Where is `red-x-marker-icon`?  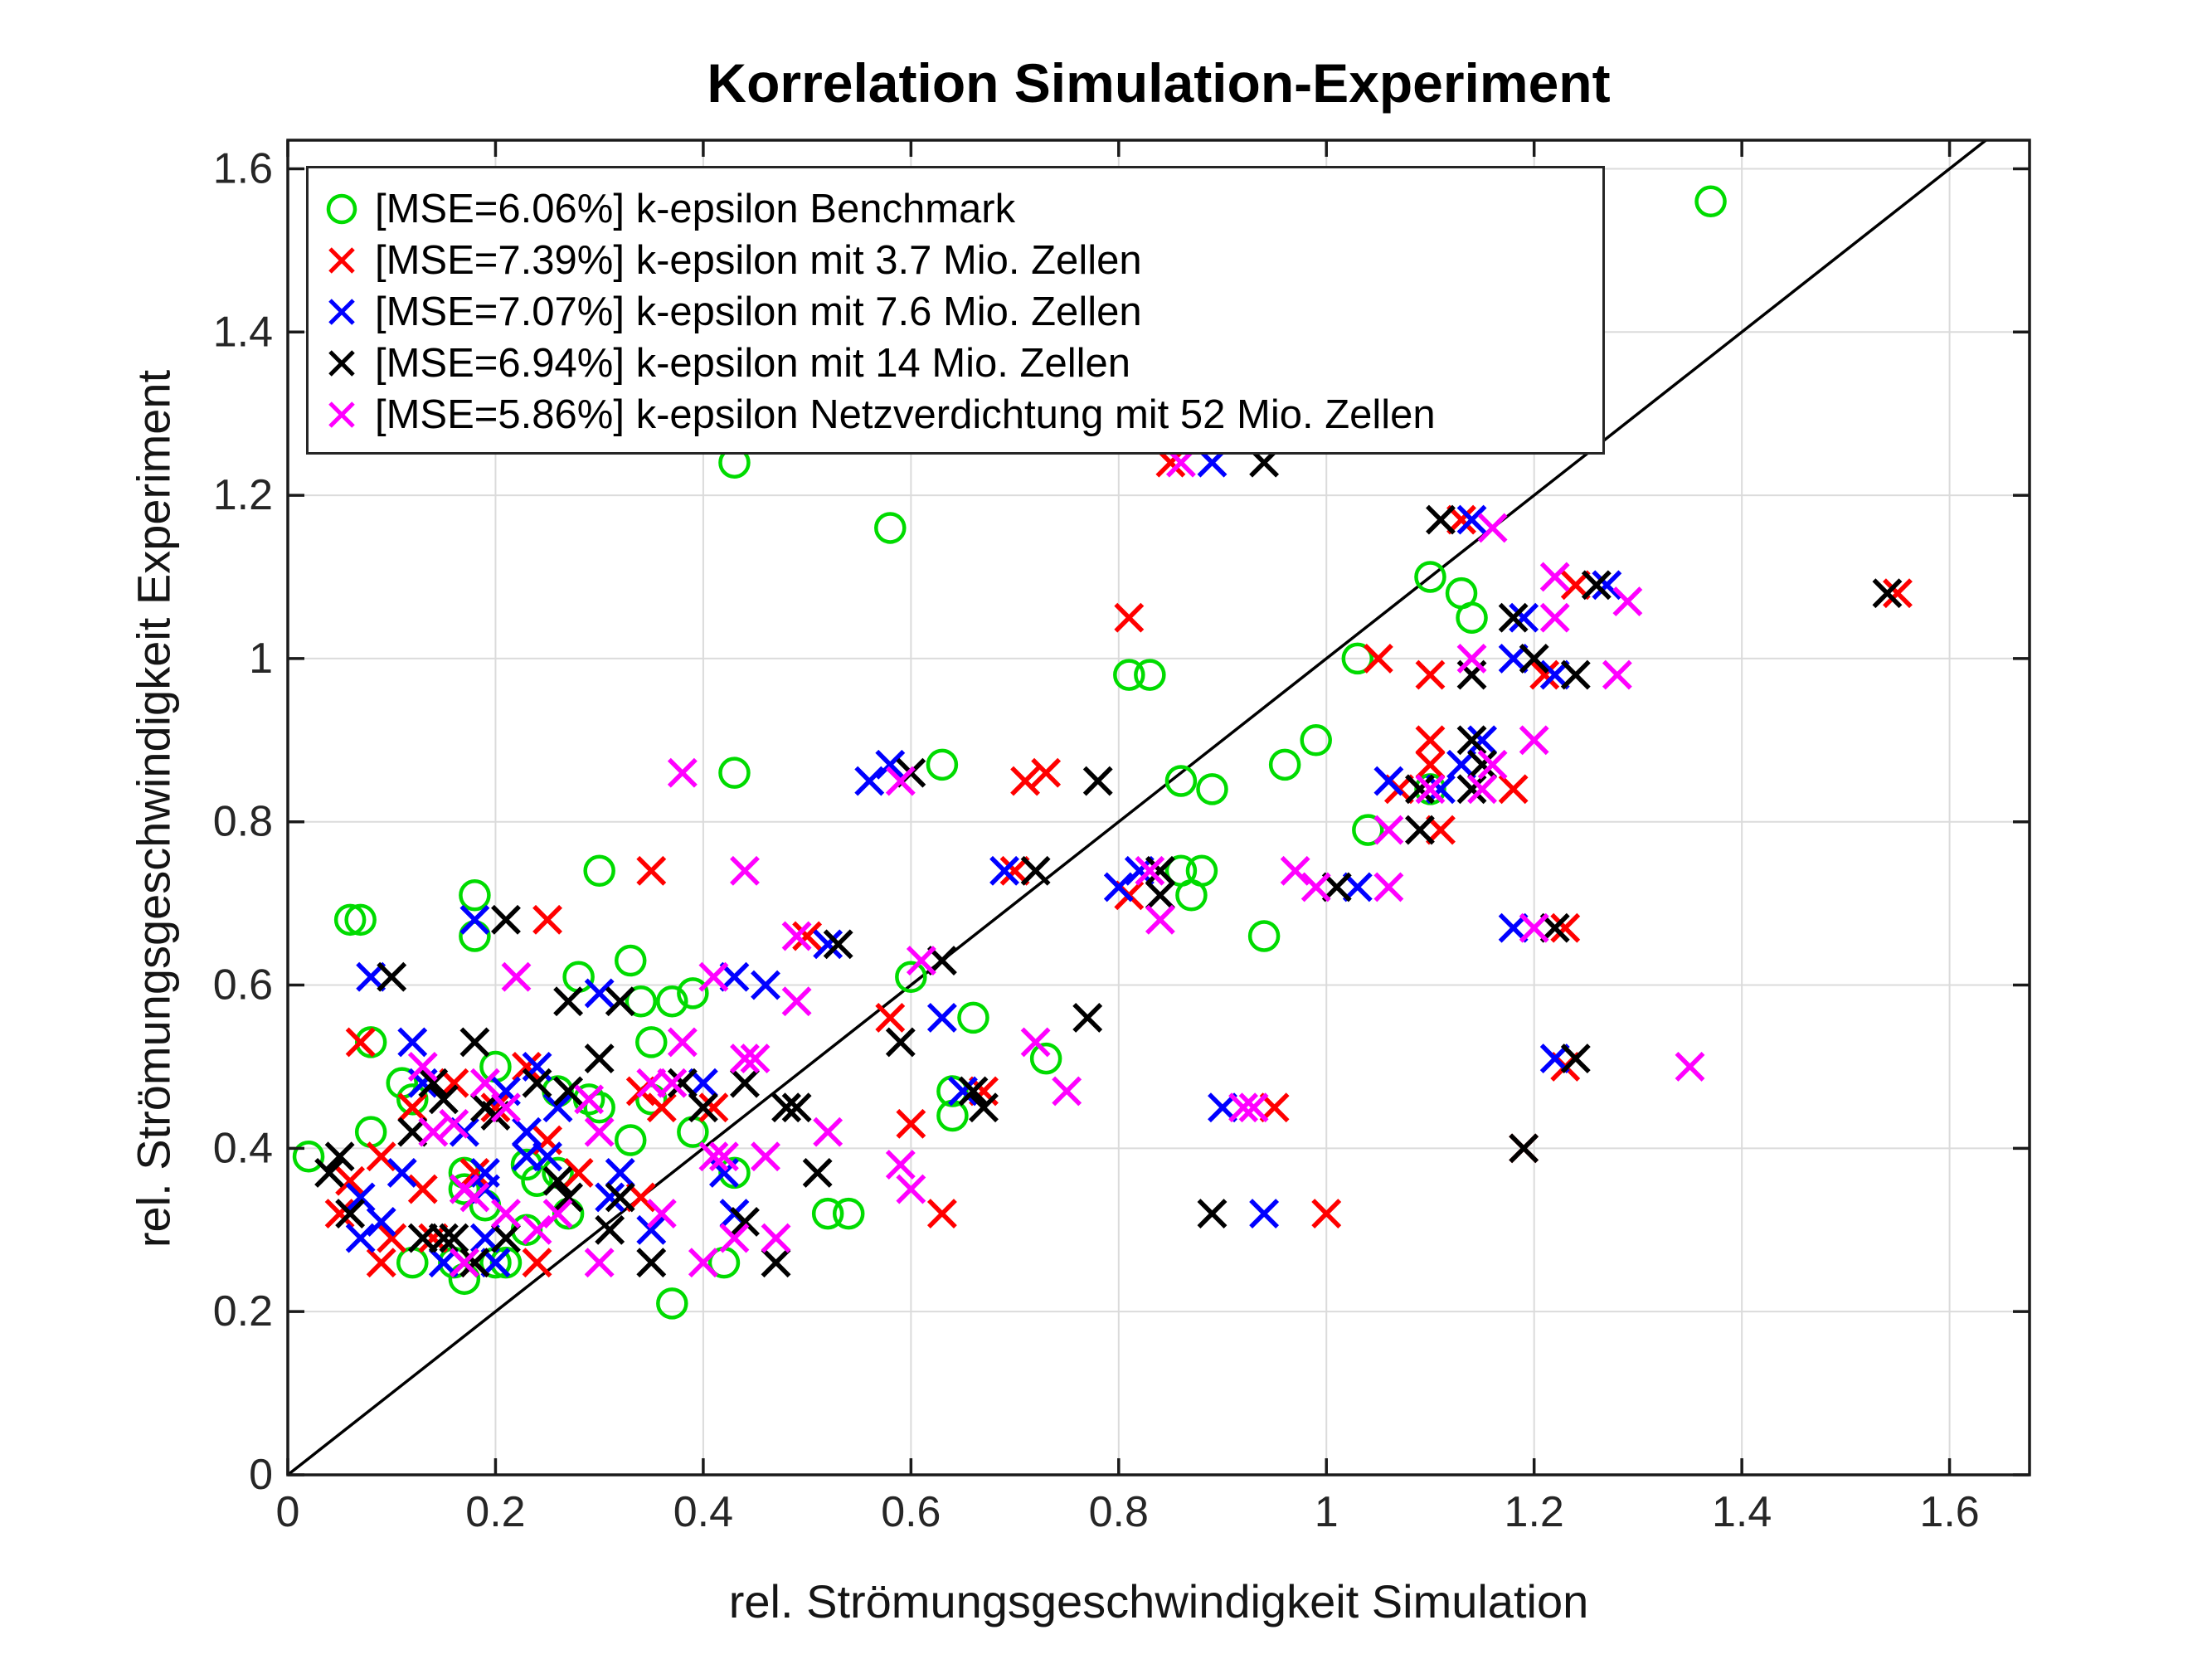
red-x-marker-icon is located at coordinates (342, 260).